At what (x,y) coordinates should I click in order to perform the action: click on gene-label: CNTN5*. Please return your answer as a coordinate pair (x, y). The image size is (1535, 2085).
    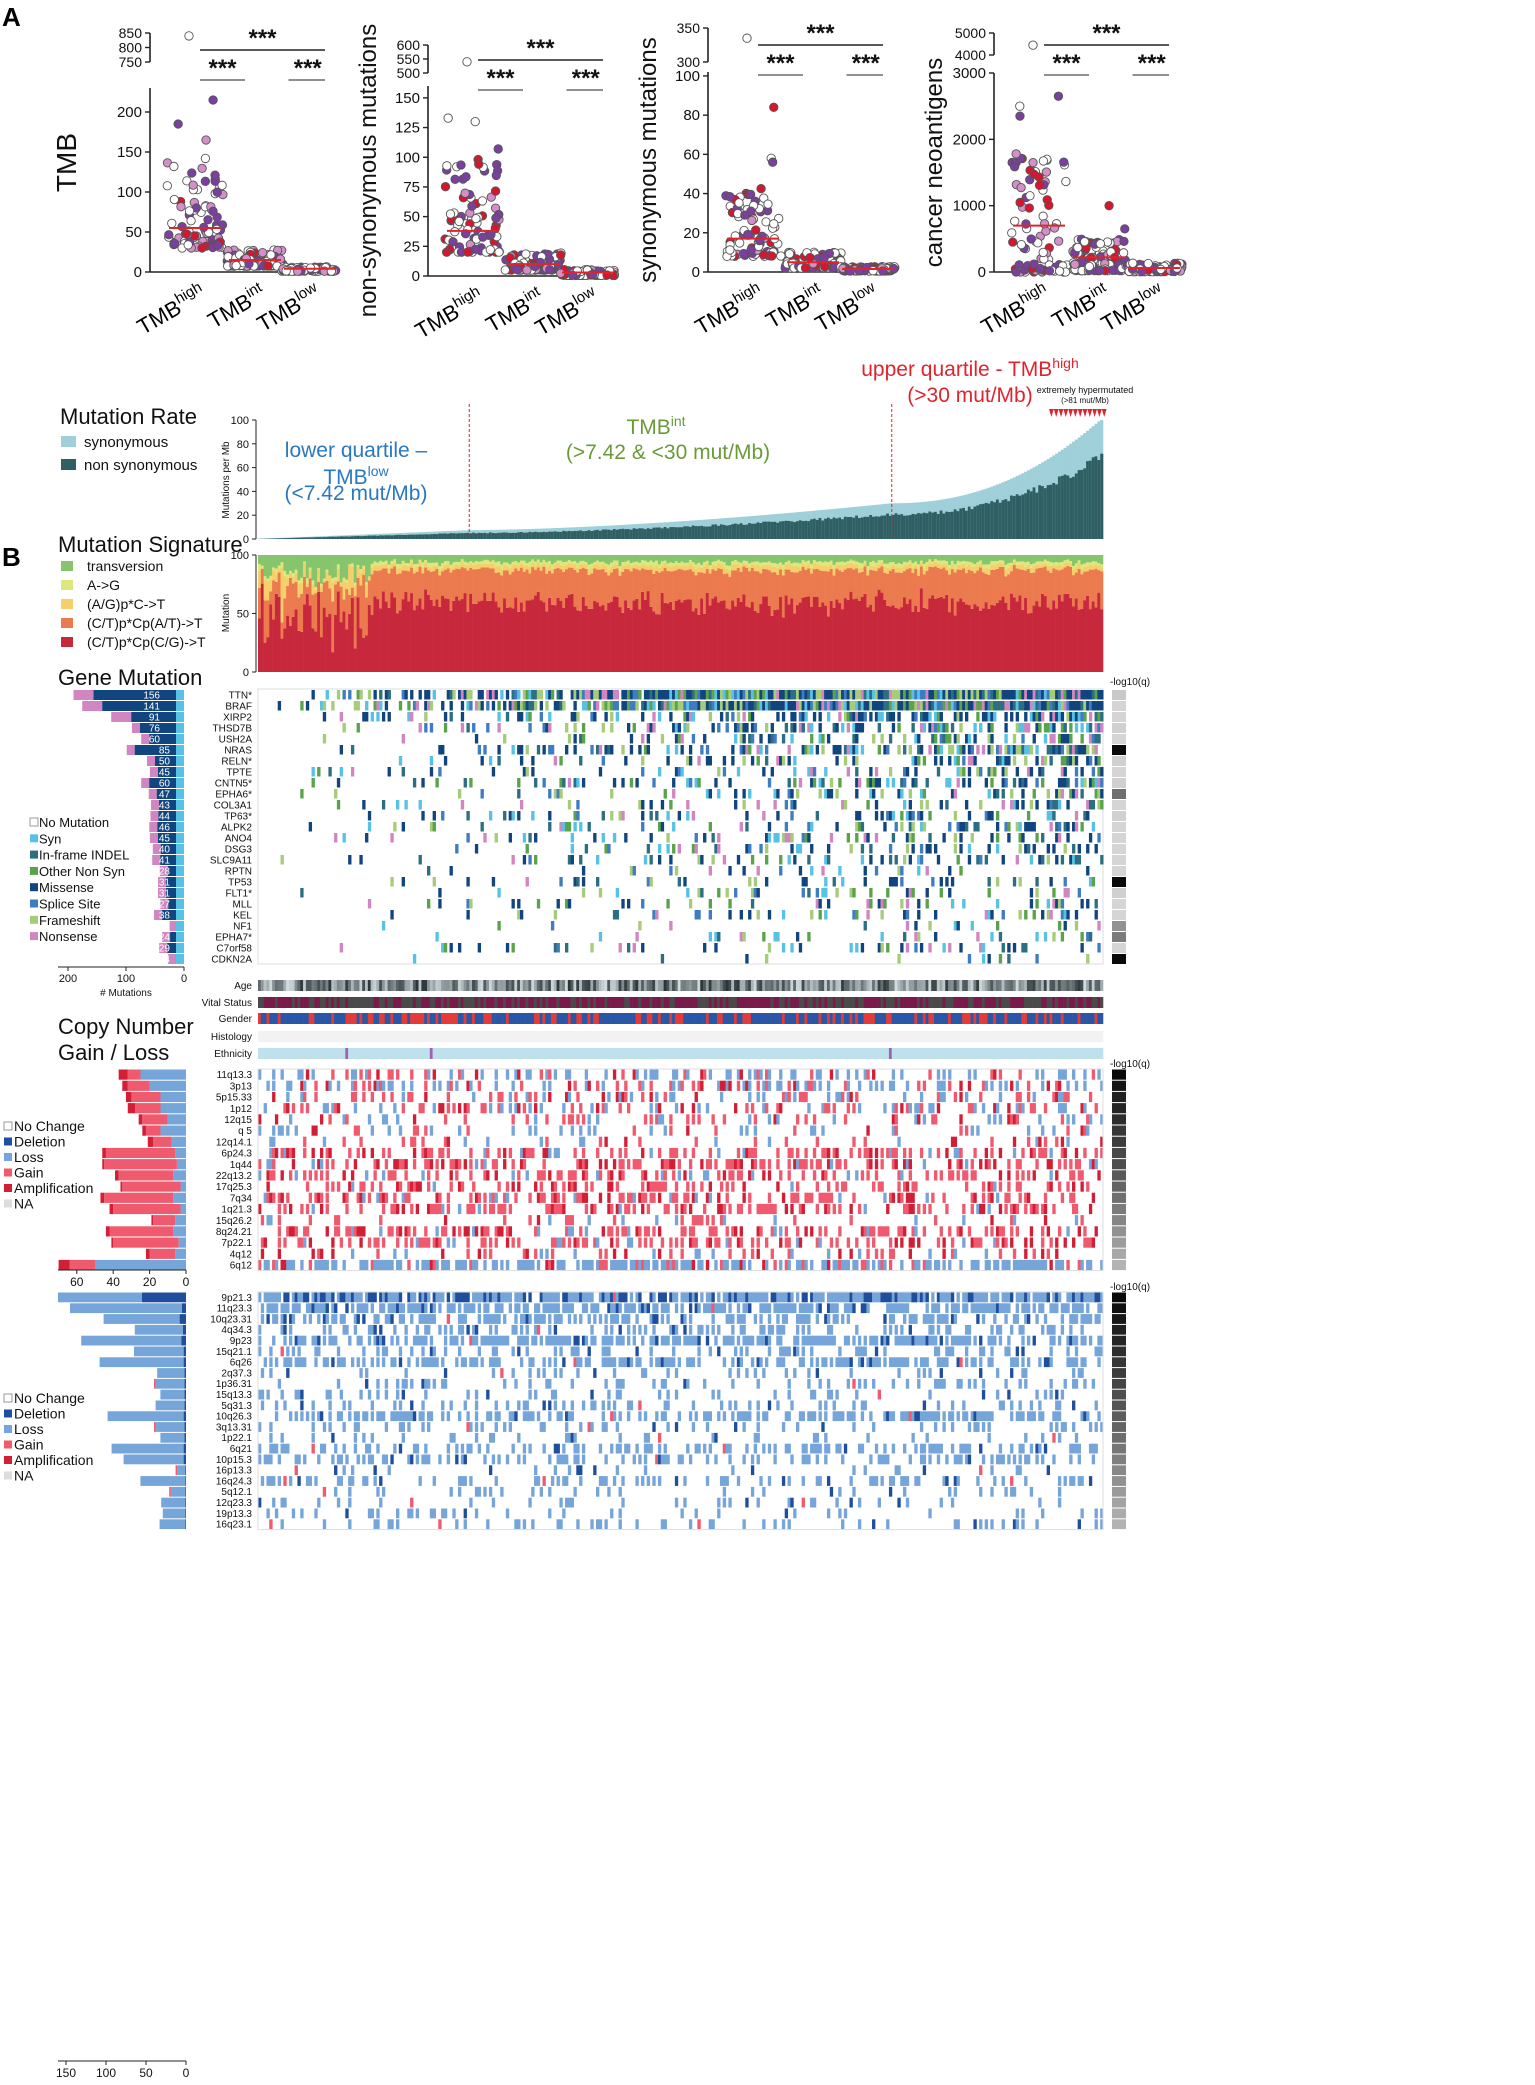
    Looking at the image, I should click on (233, 784).